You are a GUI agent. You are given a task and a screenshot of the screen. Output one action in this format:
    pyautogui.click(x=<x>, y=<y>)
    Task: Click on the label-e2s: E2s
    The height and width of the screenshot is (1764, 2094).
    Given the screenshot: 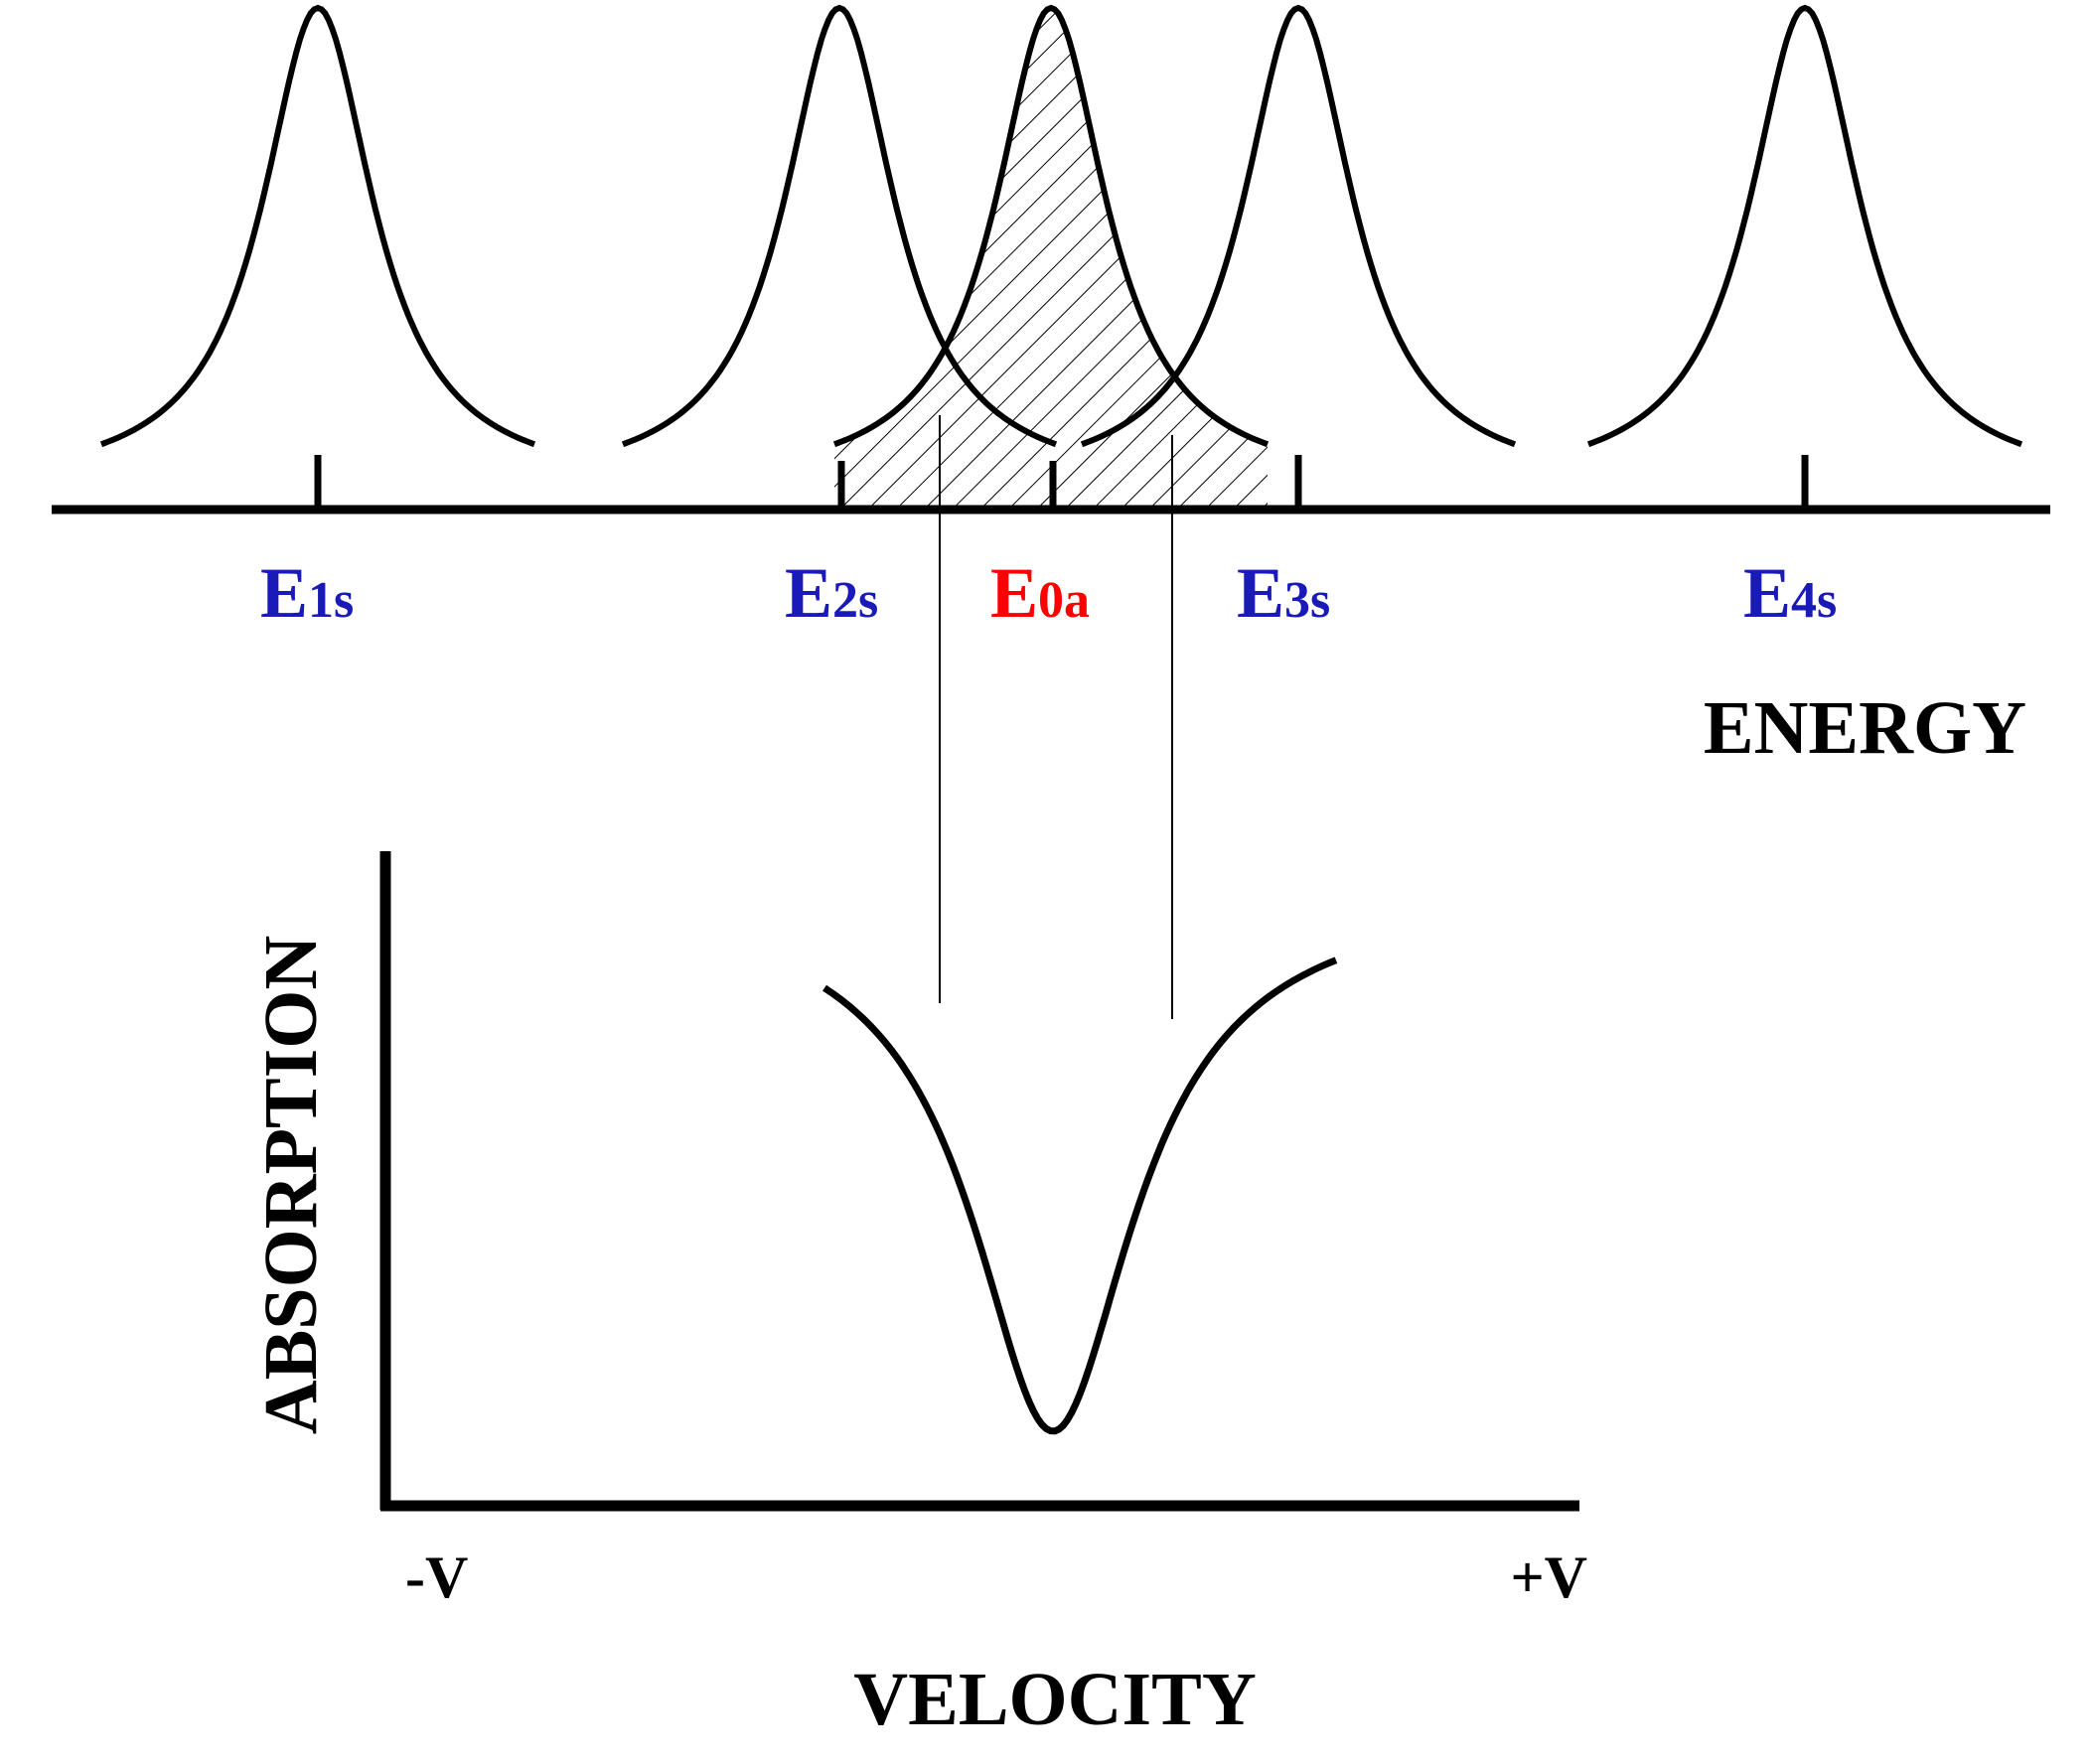 What is the action you would take?
    pyautogui.click(x=831, y=593)
    